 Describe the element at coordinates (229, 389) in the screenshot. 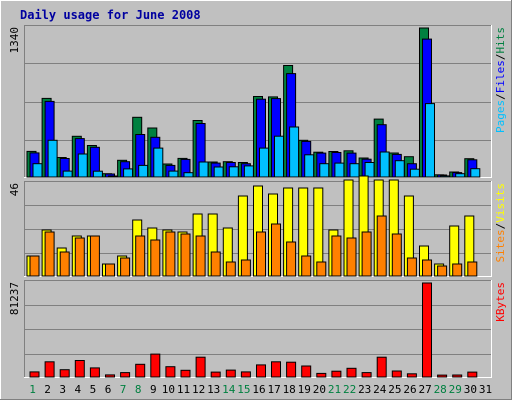

I see `day-label: 14` at that location.